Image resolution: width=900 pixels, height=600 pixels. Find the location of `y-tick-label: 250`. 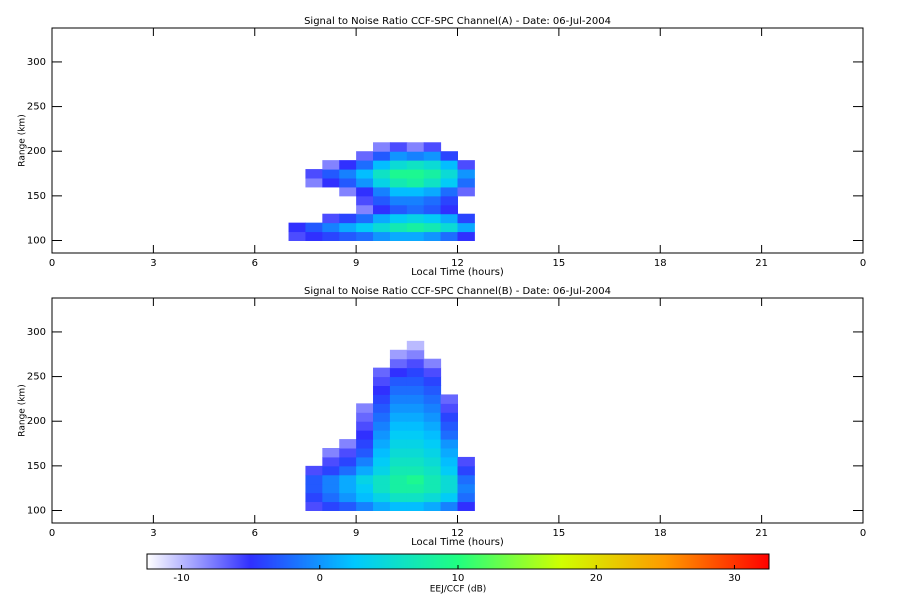

y-tick-label: 250 is located at coordinates (36, 377).